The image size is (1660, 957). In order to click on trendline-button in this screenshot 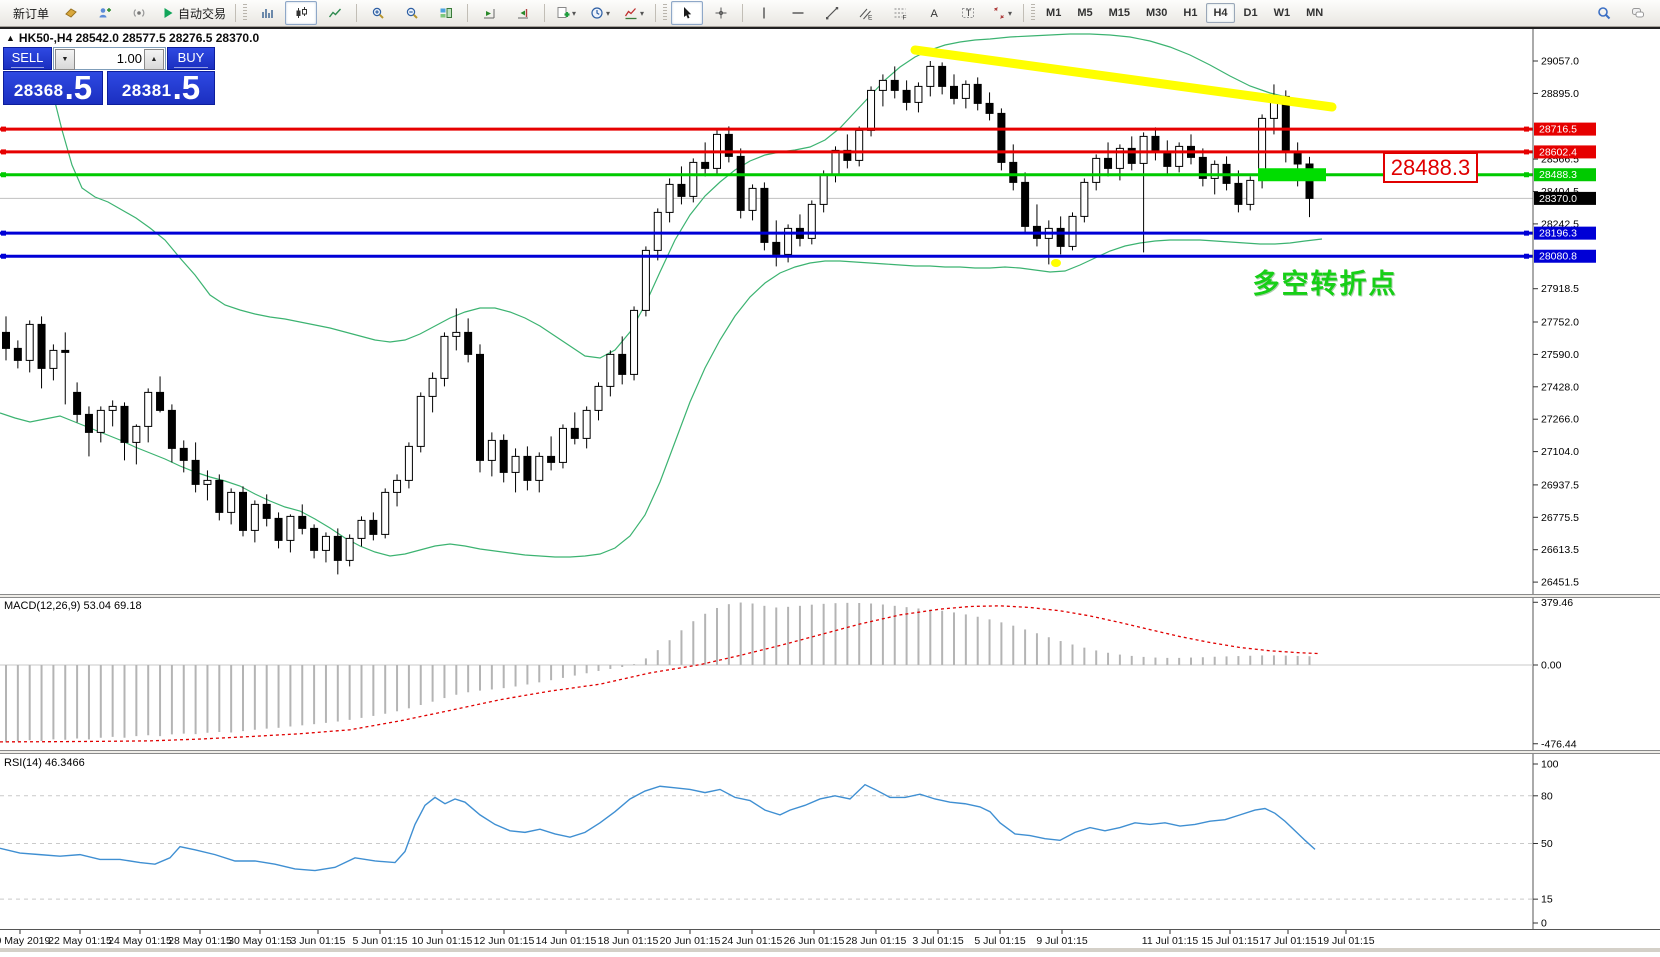, I will do `click(832, 13)`.